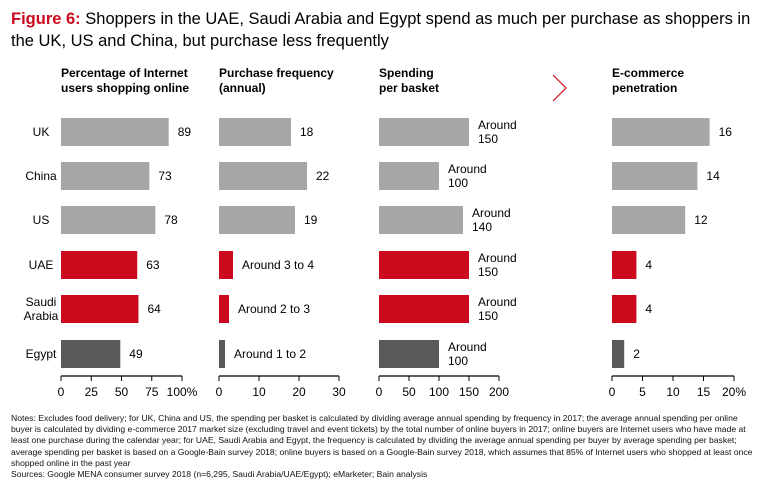 This screenshot has width=768, height=489. Describe the element at coordinates (339, 392) in the screenshot. I see `x-tick-label: 30` at that location.